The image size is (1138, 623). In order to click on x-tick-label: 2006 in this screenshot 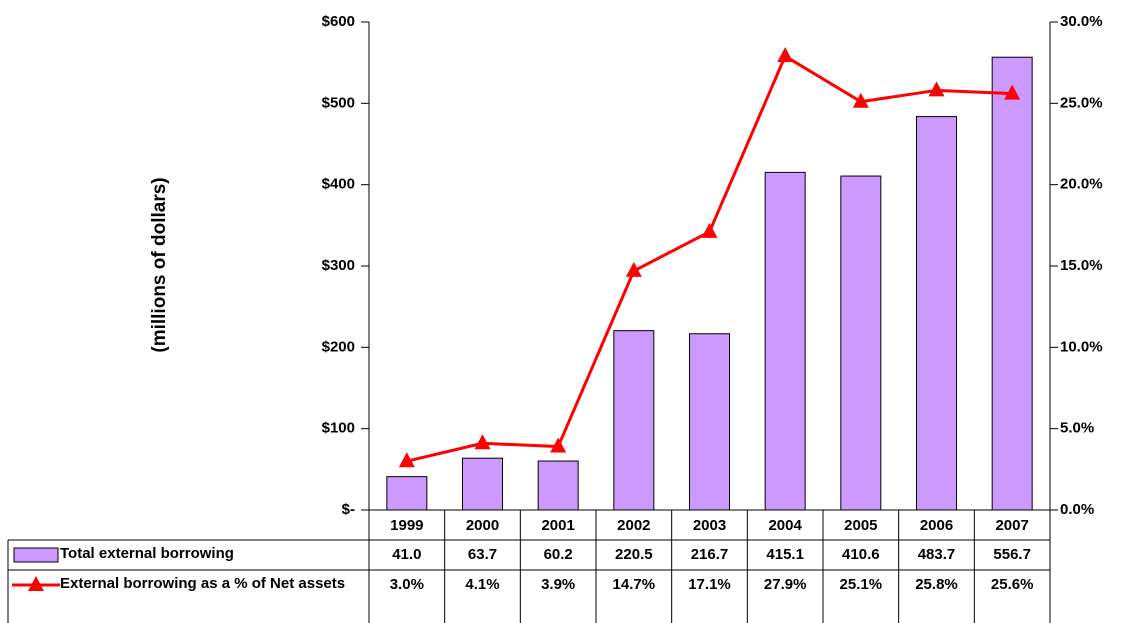, I will do `click(936, 525)`.